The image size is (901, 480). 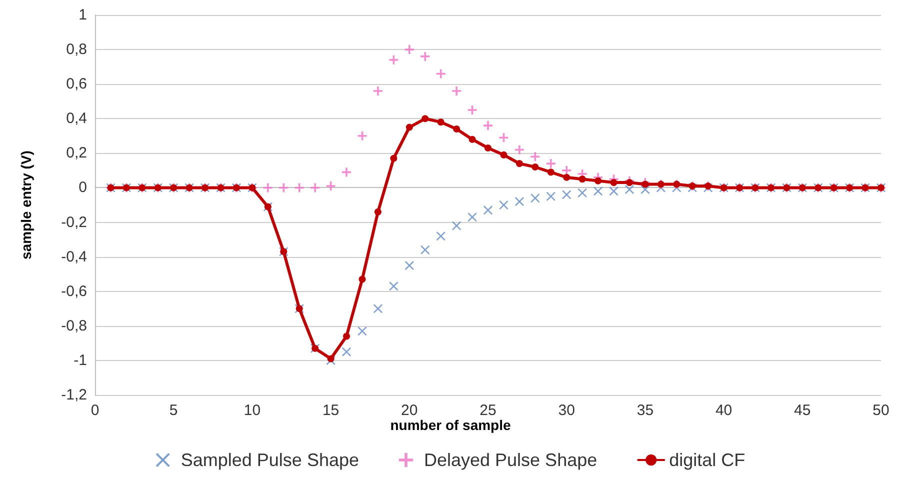 What do you see at coordinates (74, 395) in the screenshot?
I see `y-tick-label: -1,2` at bounding box center [74, 395].